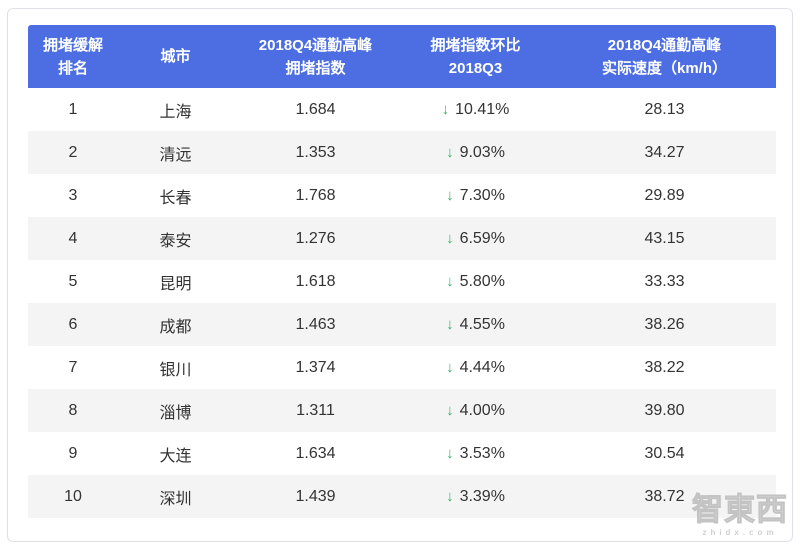 The height and width of the screenshot is (549, 800). Describe the element at coordinates (73, 496) in the screenshot. I see `rank-cell: 10` at that location.